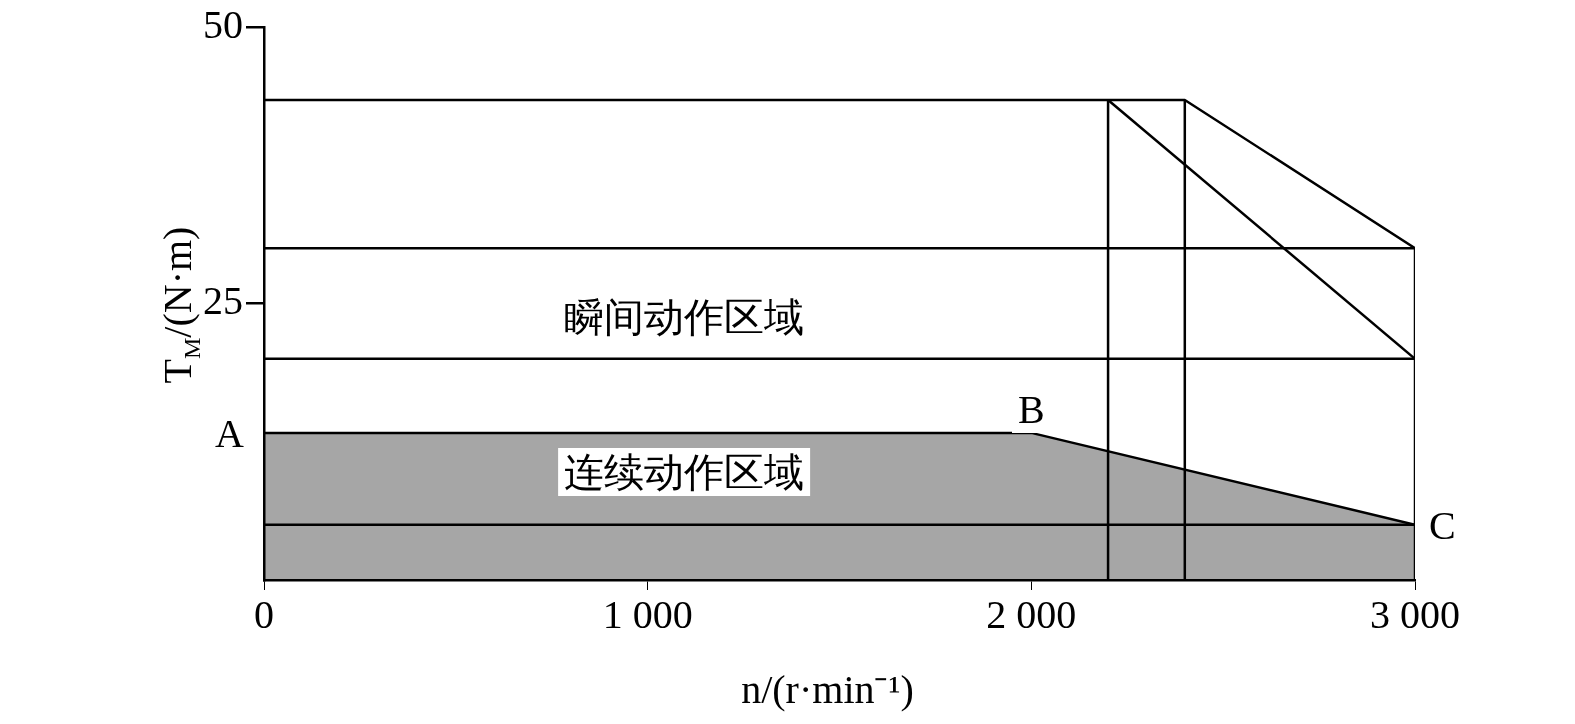  Describe the element at coordinates (223, 300) in the screenshot. I see `y-tick-label: 25` at that location.